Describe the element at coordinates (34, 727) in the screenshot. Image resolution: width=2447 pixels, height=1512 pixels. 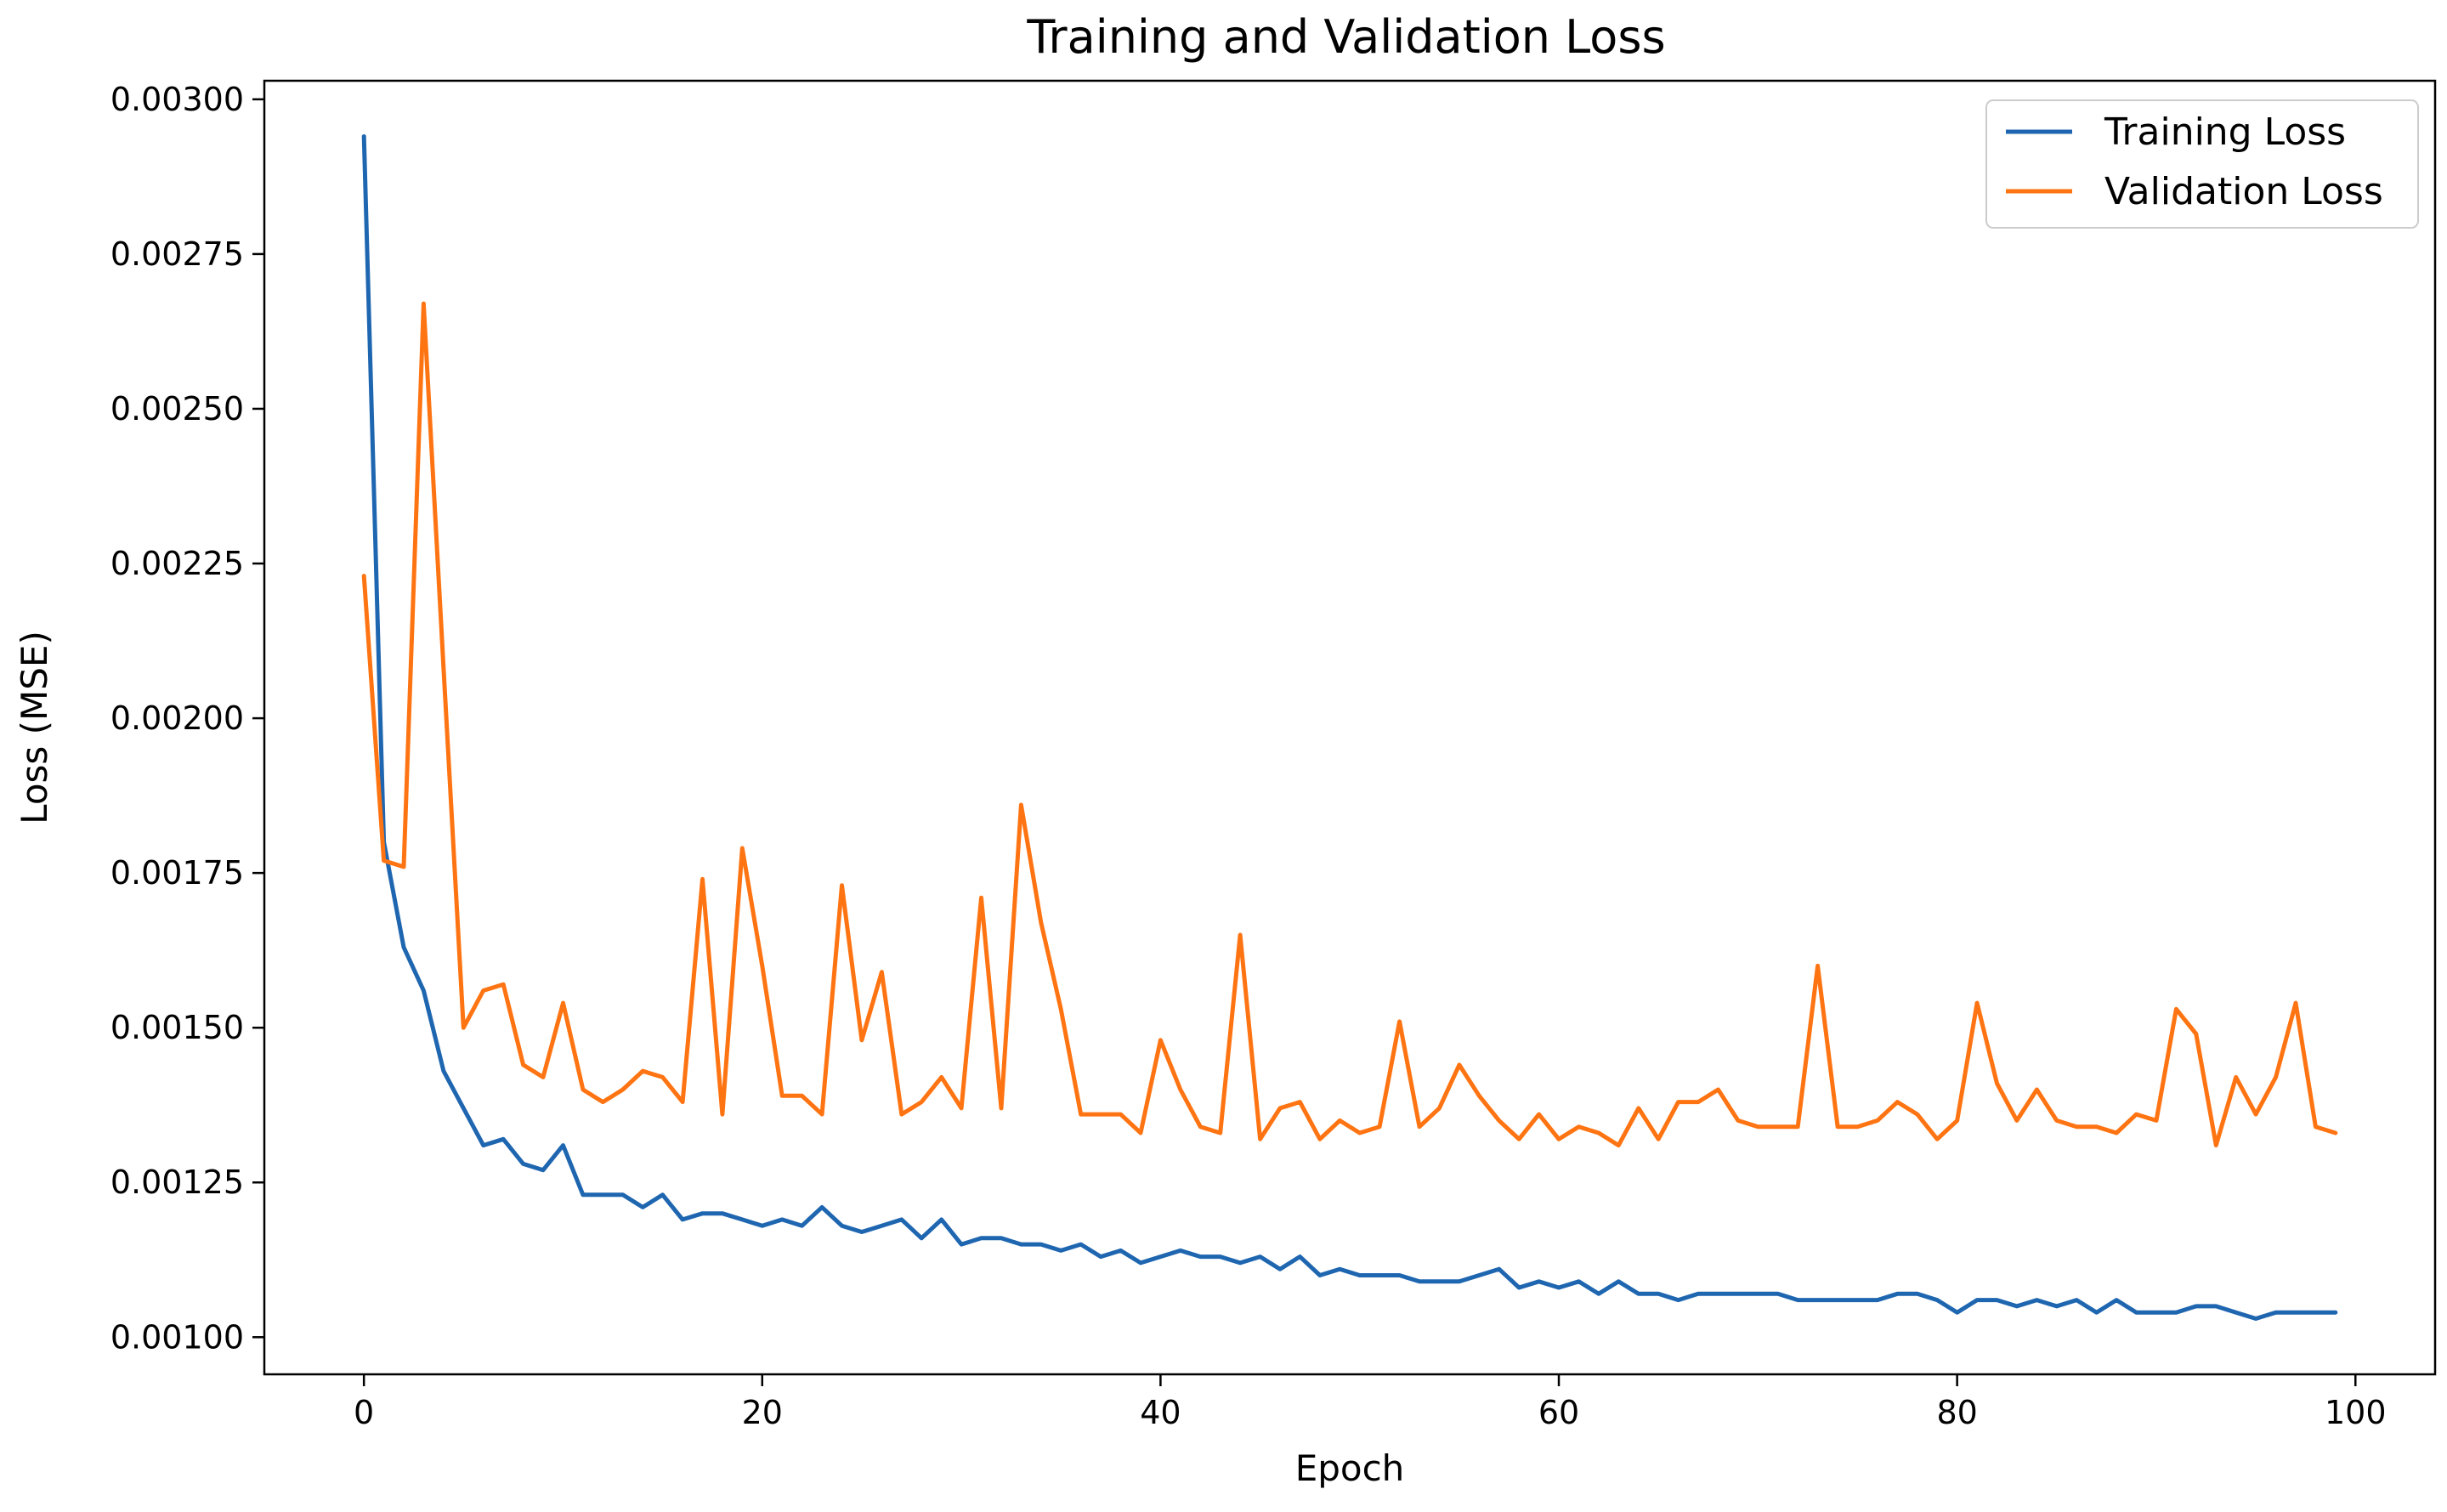
I see `y-axis-label: Loss (MSE)` at that location.